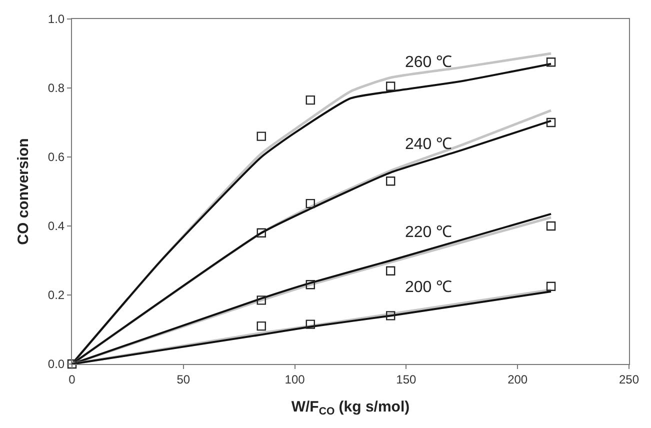  What do you see at coordinates (629, 379) in the screenshot?
I see `x-tick-label: 250` at bounding box center [629, 379].